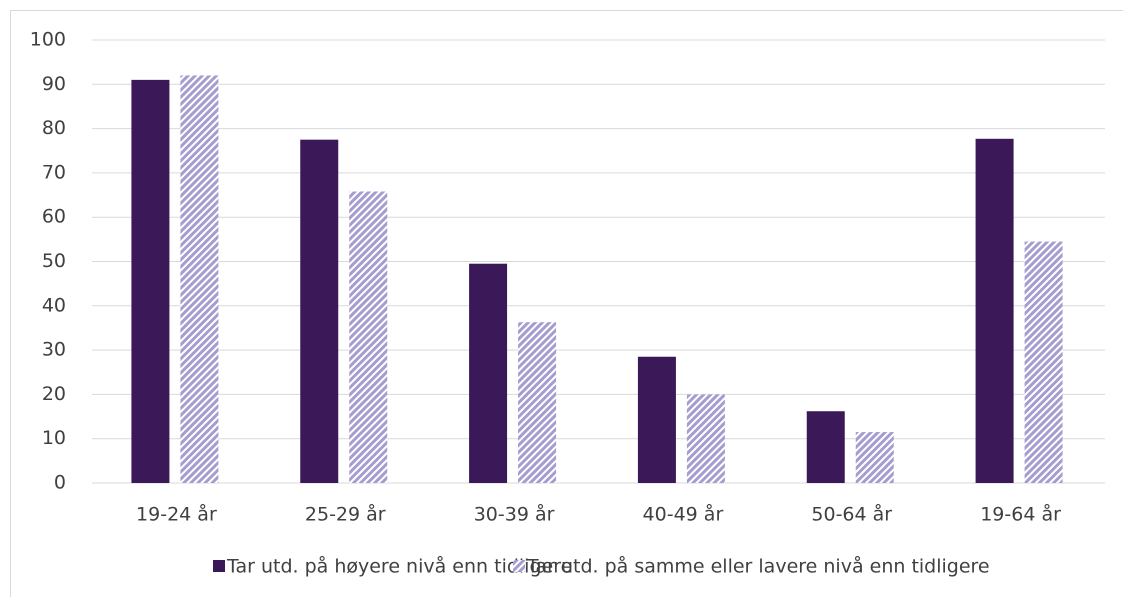 Image resolution: width=1123 pixels, height=597 pixels. I want to click on y-tick-label: 70, so click(54, 172).